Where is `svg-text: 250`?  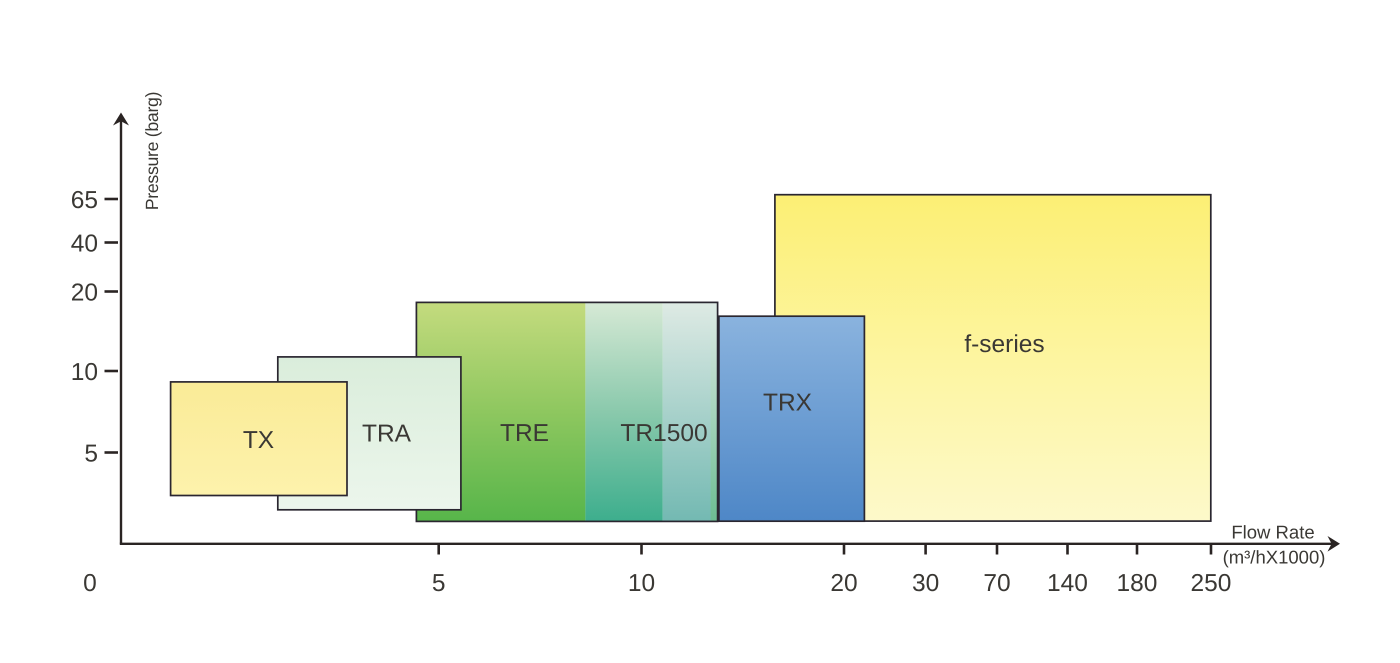 svg-text: 250 is located at coordinates (1211, 583).